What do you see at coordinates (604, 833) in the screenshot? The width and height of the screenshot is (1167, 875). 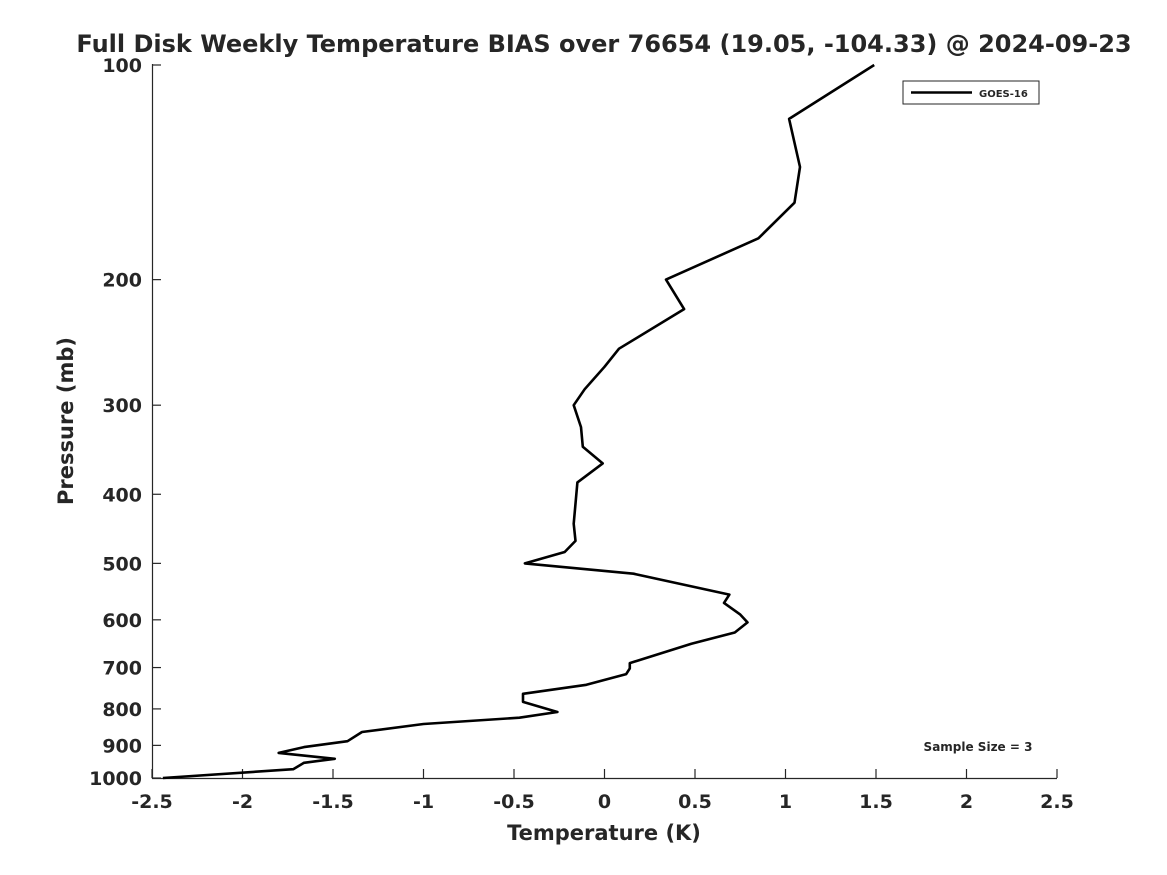 I see `x-axis-label: Temperature (K)` at bounding box center [604, 833].